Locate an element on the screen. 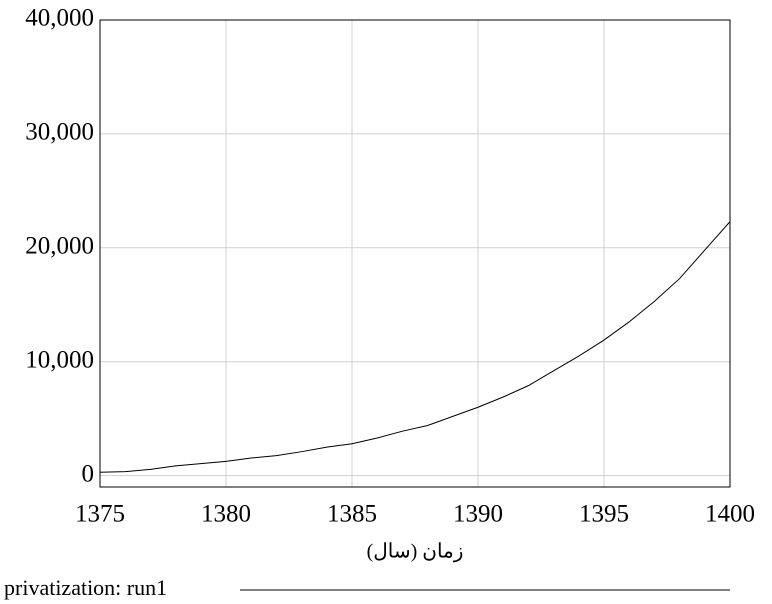 Image resolution: width=772 pixels, height=604 pixels. x-tick-label: 1400 is located at coordinates (730, 514).